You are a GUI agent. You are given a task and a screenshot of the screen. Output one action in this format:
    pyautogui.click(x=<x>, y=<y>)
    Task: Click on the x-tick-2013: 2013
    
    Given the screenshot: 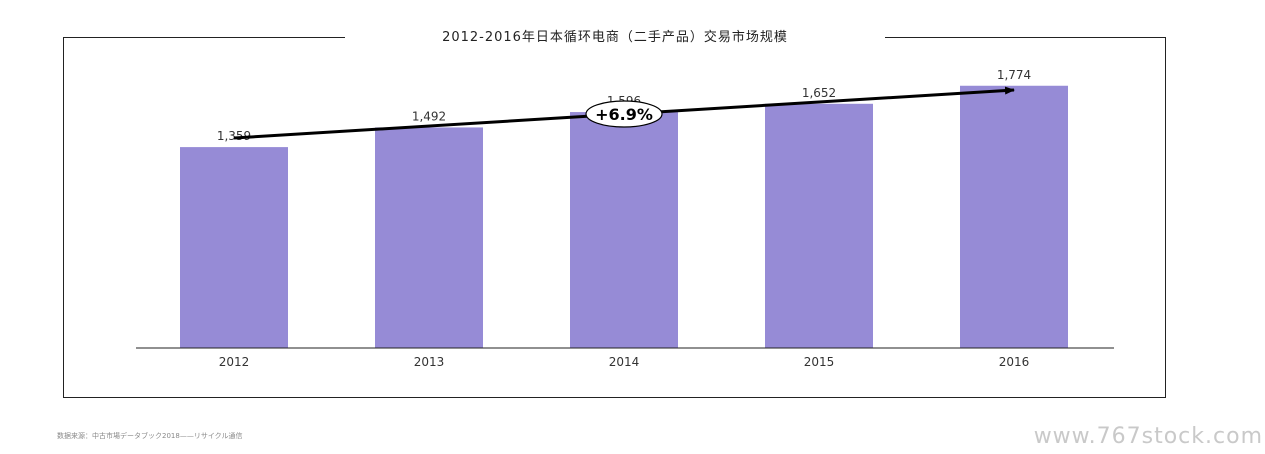 What is the action you would take?
    pyautogui.click(x=429, y=362)
    